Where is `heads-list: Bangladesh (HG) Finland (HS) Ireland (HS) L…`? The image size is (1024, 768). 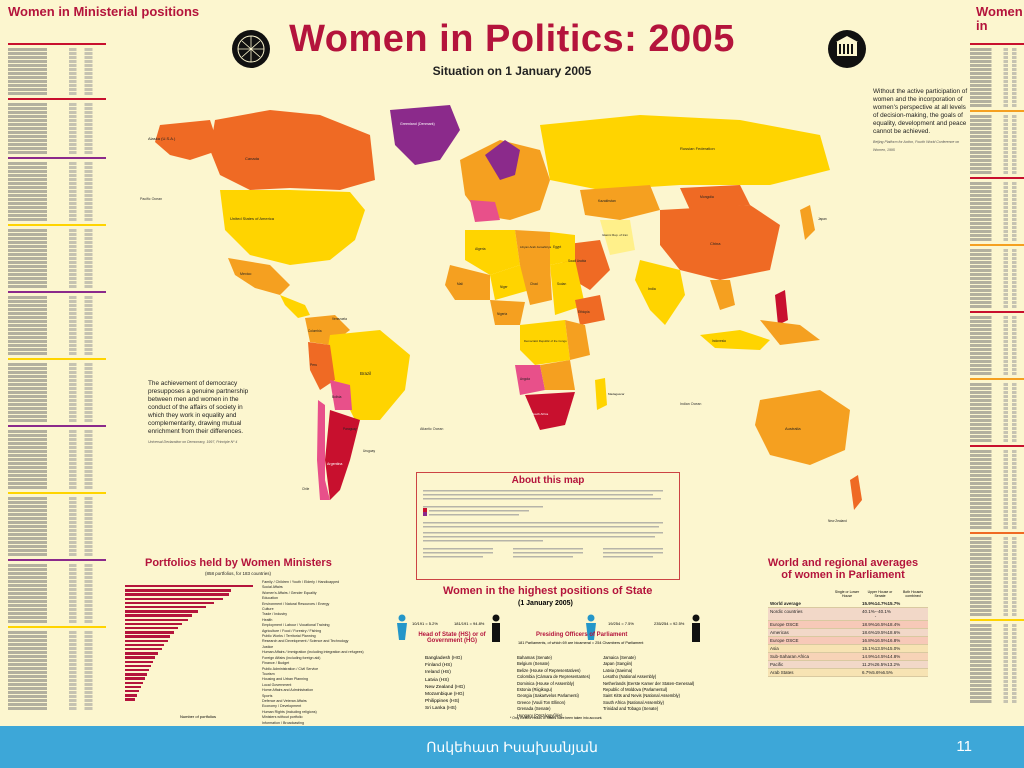
heads-list: Bangladesh (HG) Finland (HS) Ireland (HS) L… is located at coordinates (445, 684).